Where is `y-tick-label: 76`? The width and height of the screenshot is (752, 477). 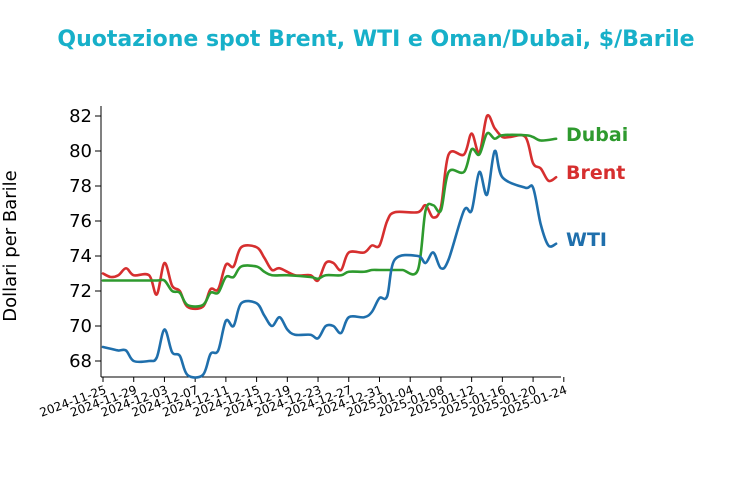
y-tick-label: 76 is located at coordinates (80, 221).